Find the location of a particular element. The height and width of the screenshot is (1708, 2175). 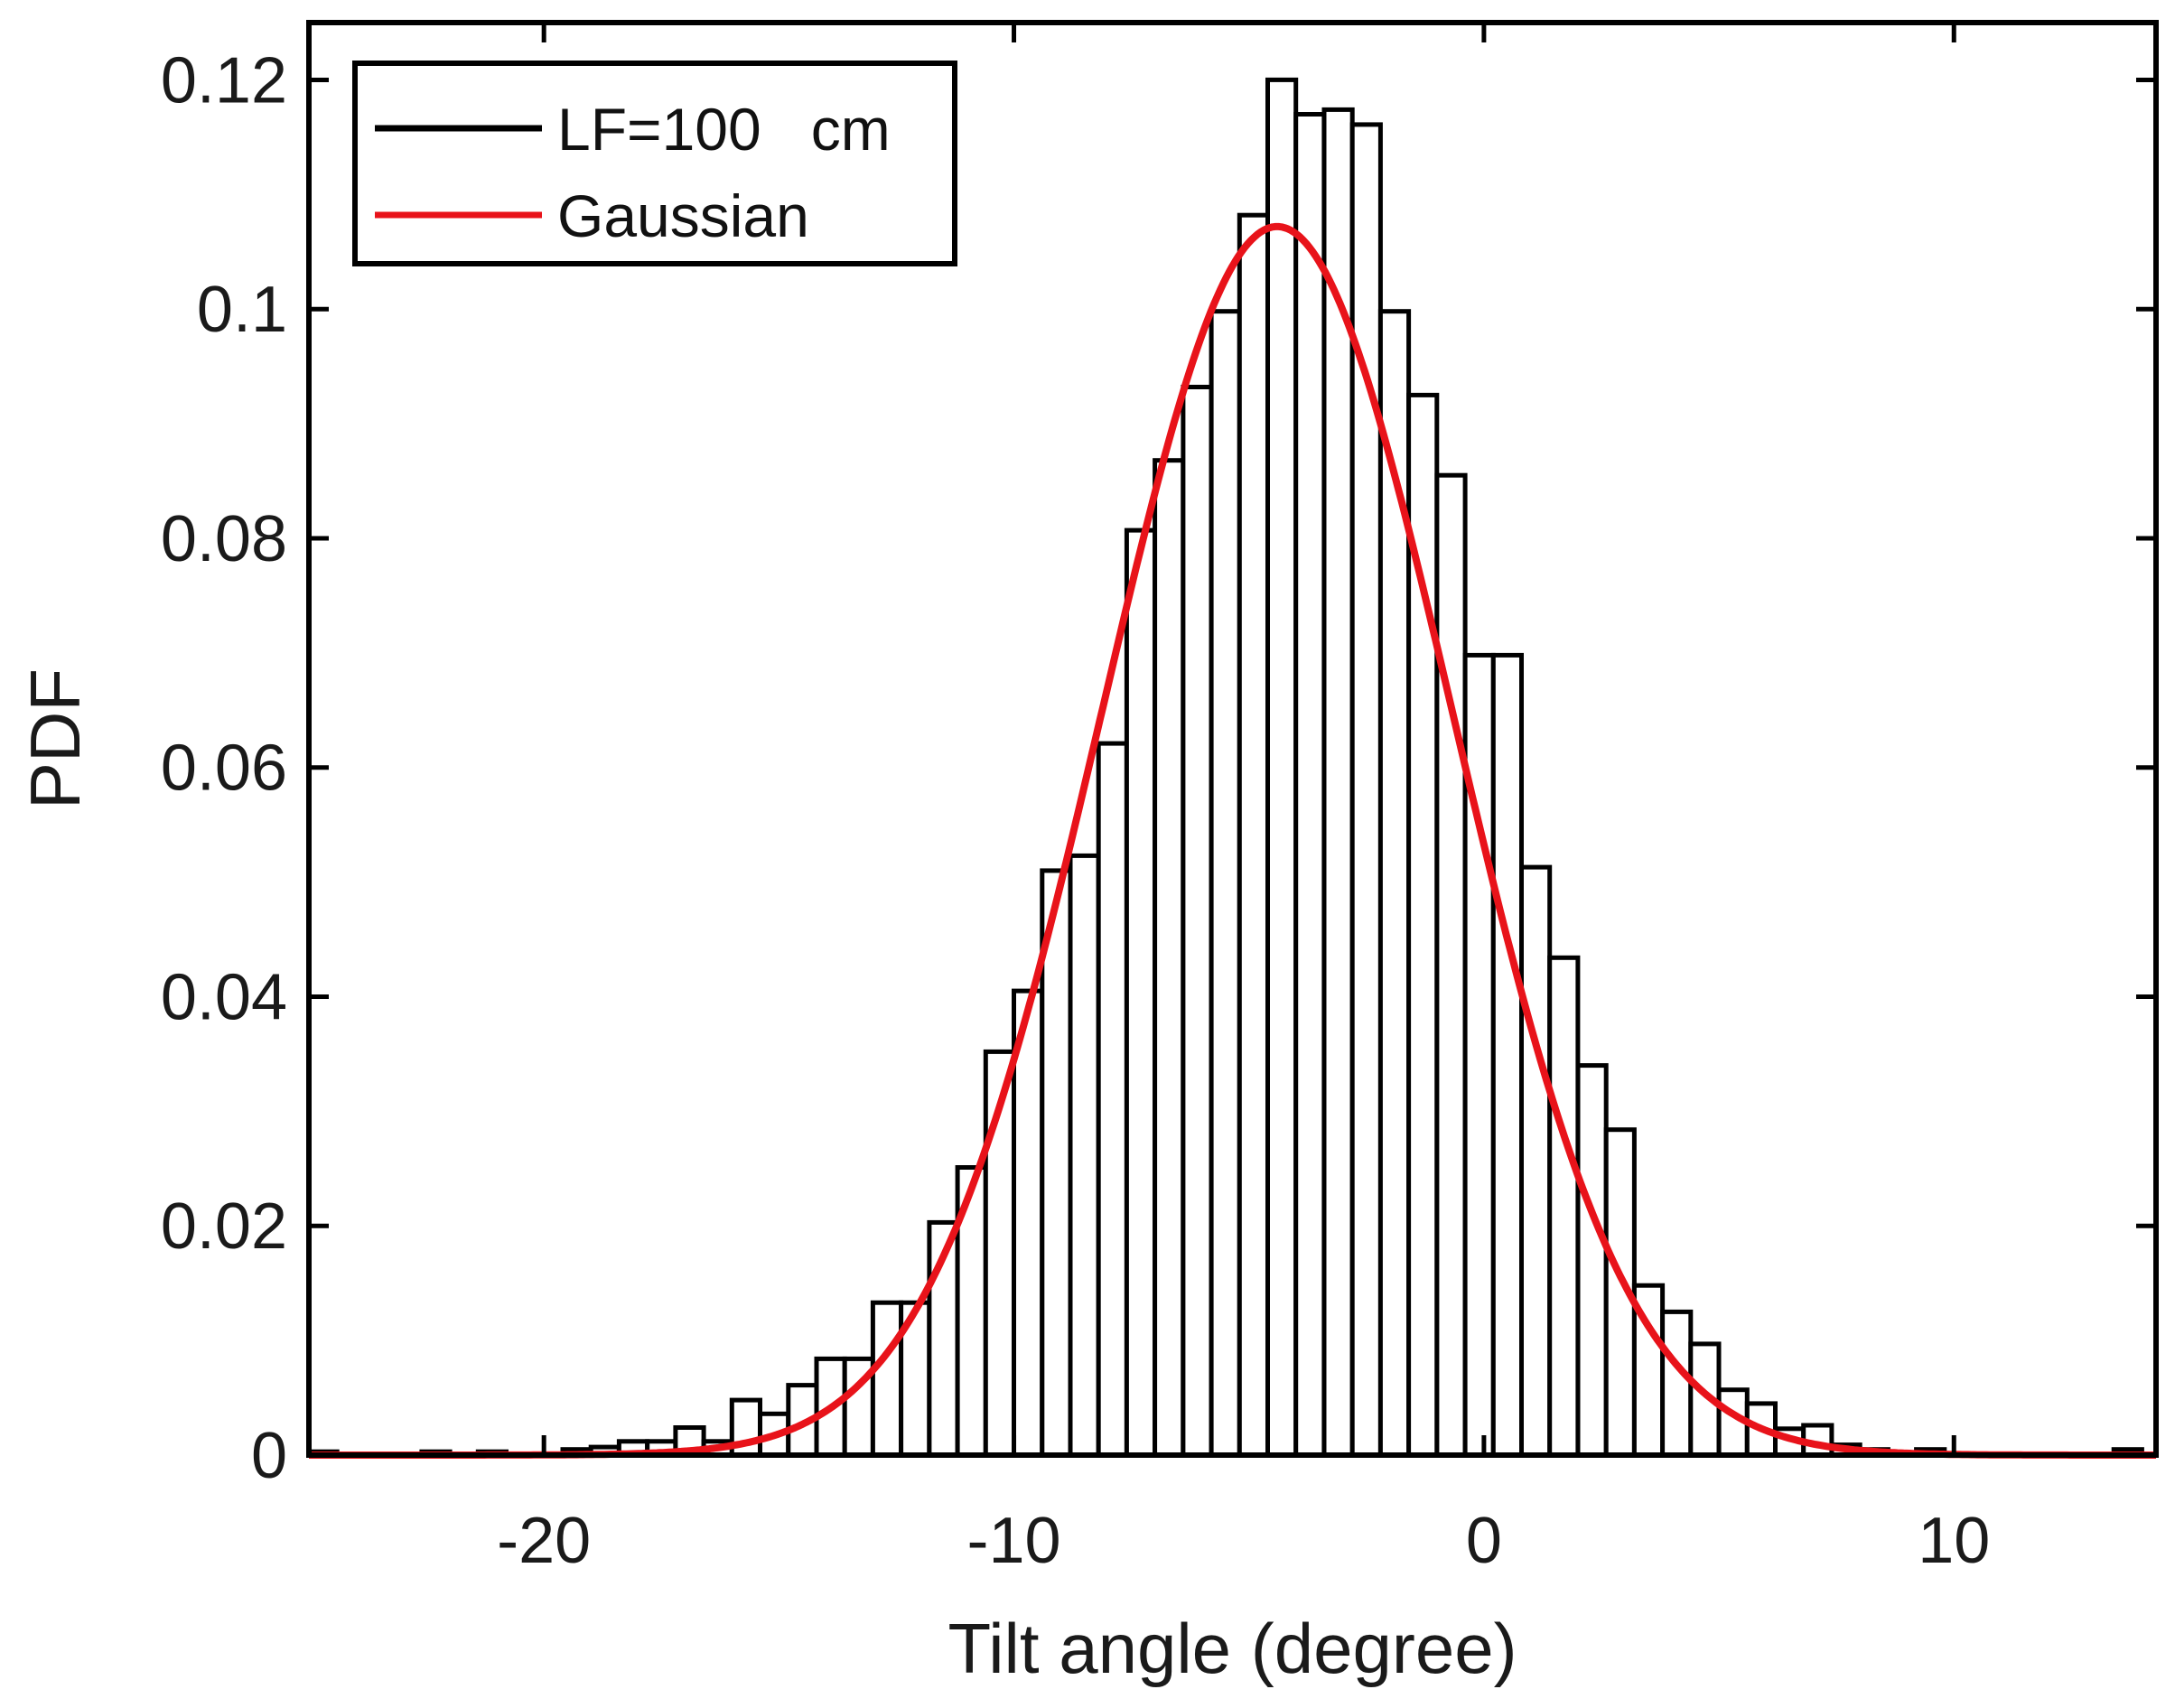

y-tick-labels: 0 0.02 0.04 0.06 0.08 0.1 0.12 is located at coordinates (224, 768).